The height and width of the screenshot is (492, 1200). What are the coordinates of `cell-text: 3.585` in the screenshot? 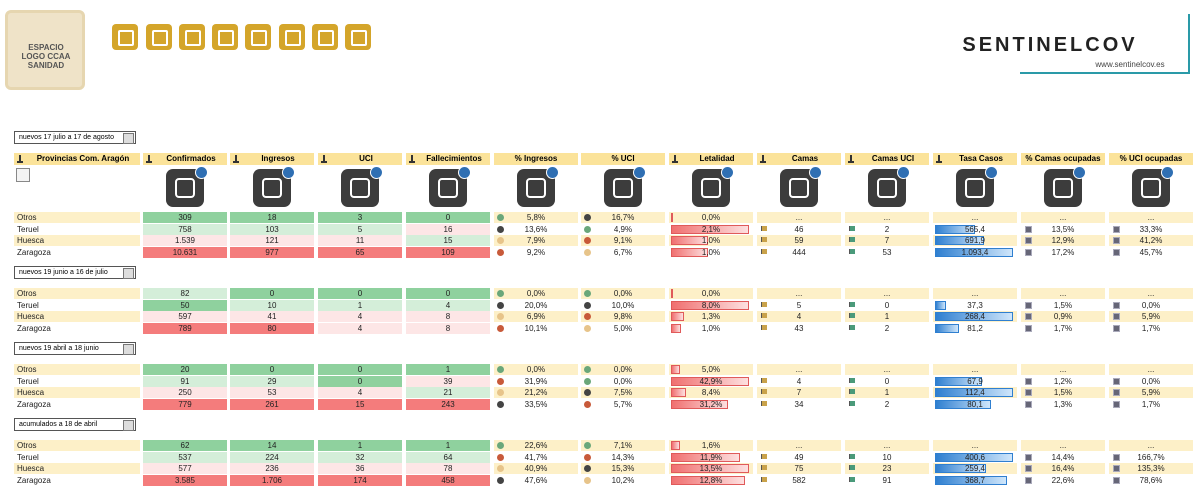 It's located at (185, 480).